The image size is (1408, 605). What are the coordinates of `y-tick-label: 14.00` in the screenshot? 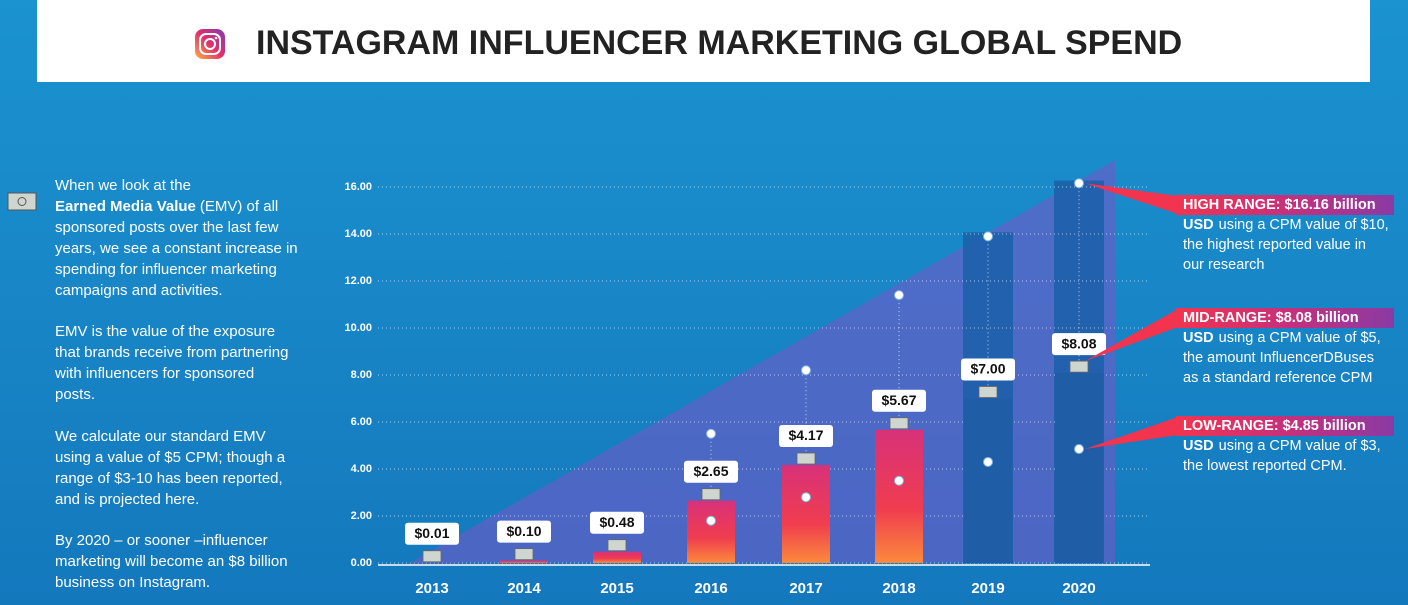 It's located at (358, 234).